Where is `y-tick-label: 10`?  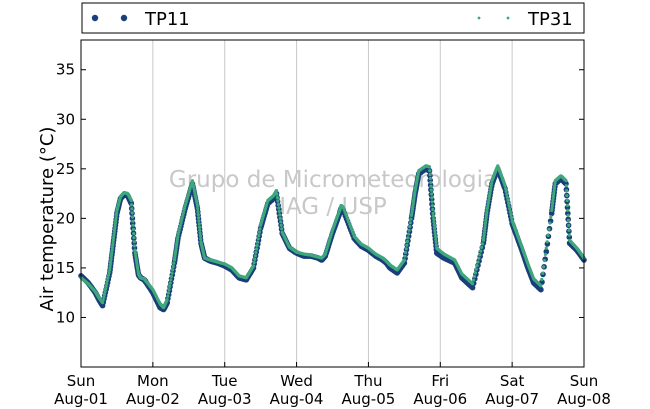
y-tick-label: 10 is located at coordinates (65, 317).